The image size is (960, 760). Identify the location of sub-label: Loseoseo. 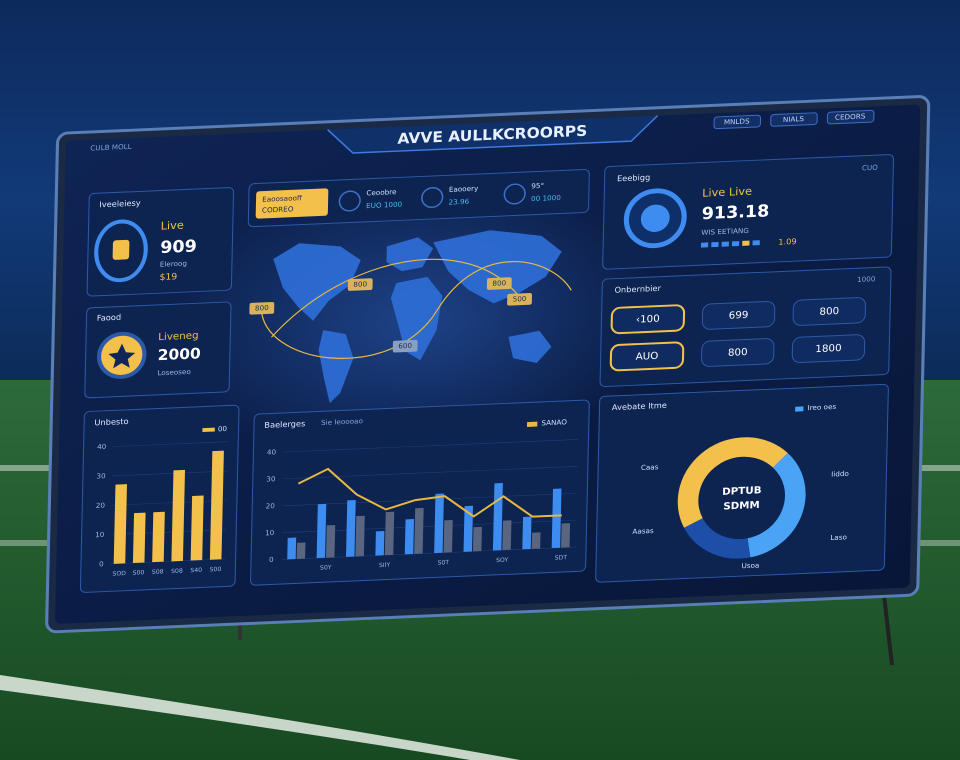
(174, 372).